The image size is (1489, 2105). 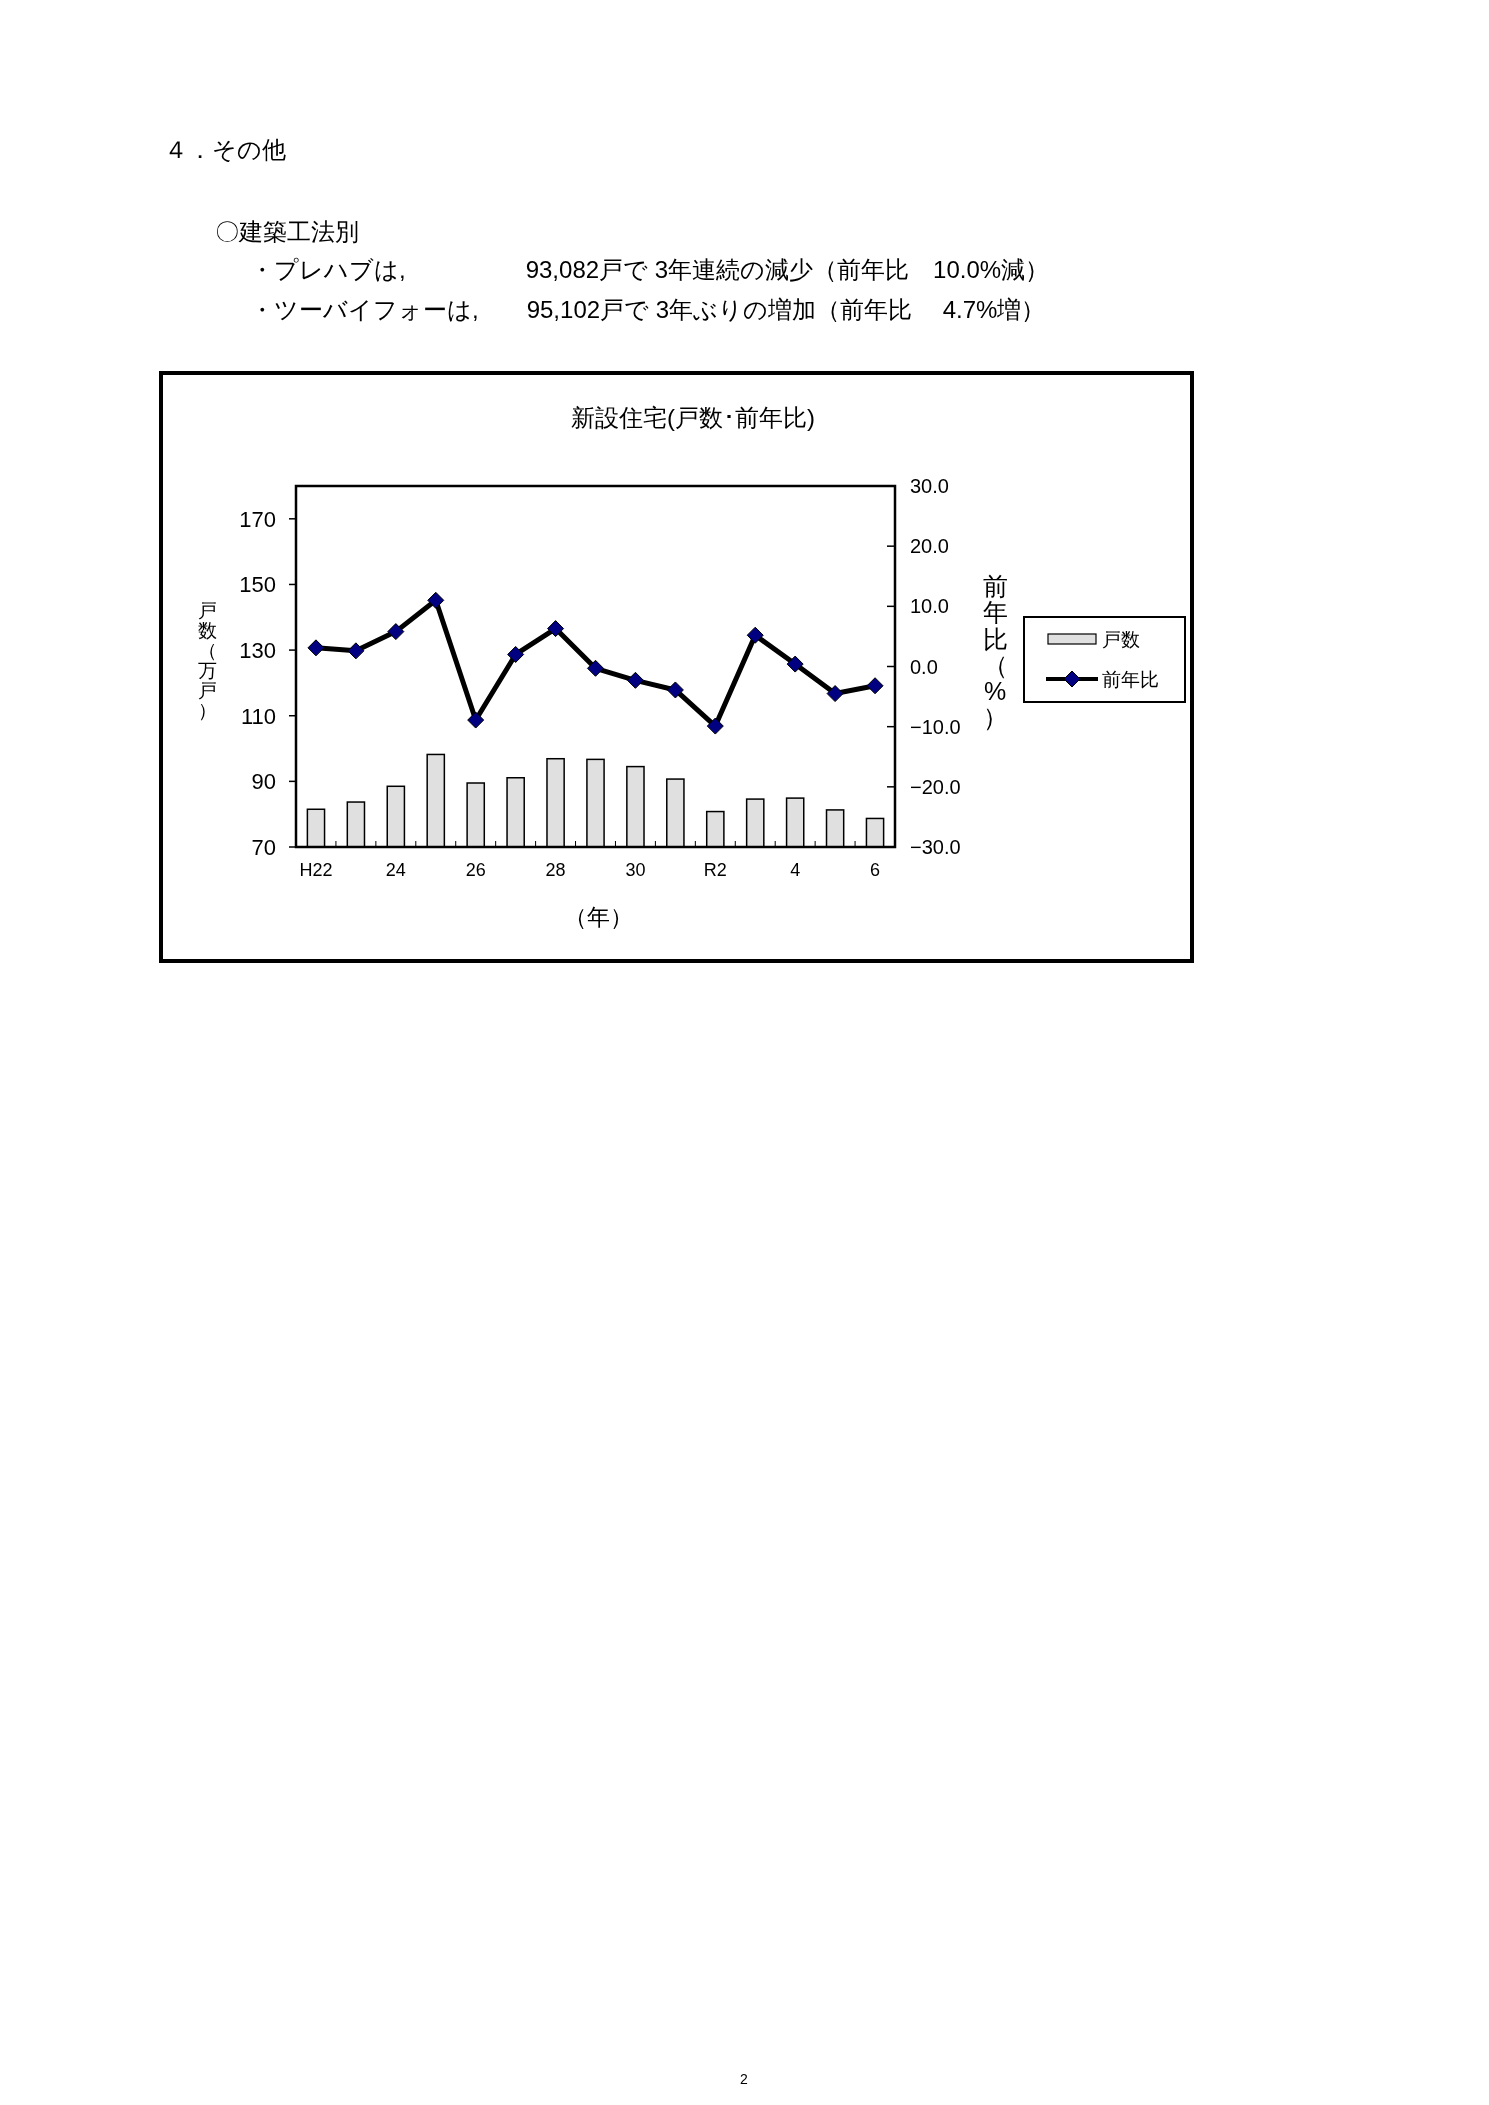 I want to click on y-tick-label: 170, so click(x=257, y=519).